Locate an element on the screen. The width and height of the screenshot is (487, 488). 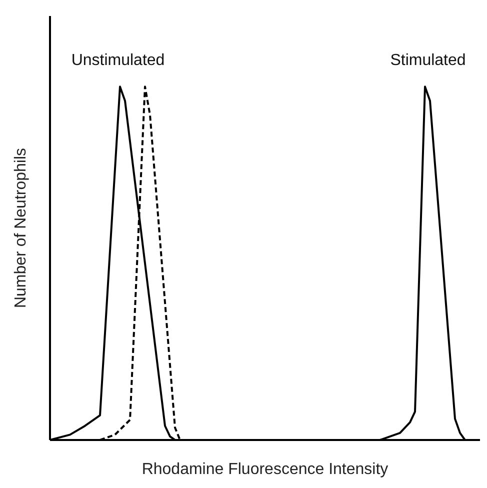
x-axis-title: Rhodamine Fluorescence Intensity is located at coordinates (265, 469).